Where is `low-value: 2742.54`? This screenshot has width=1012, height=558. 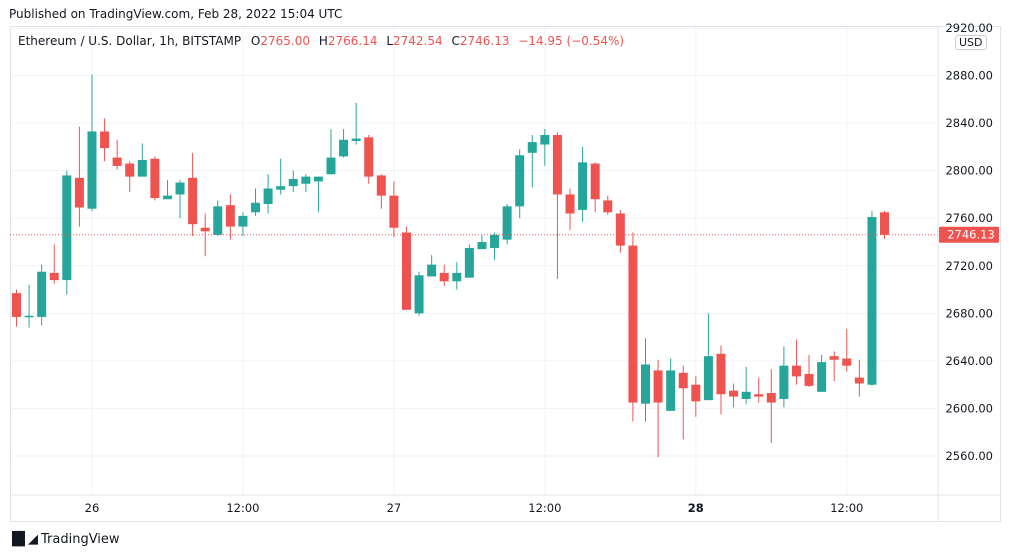
low-value: 2742.54 is located at coordinates (418, 41).